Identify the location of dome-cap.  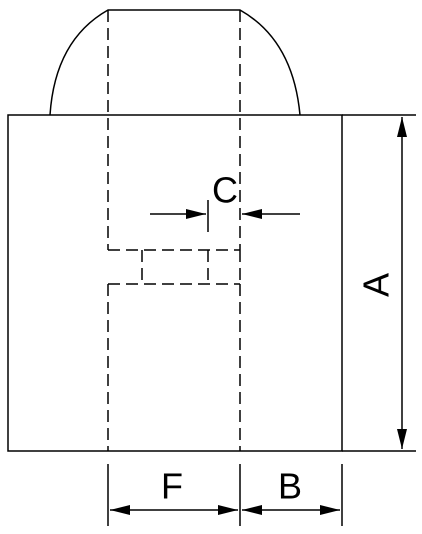
(175, 62).